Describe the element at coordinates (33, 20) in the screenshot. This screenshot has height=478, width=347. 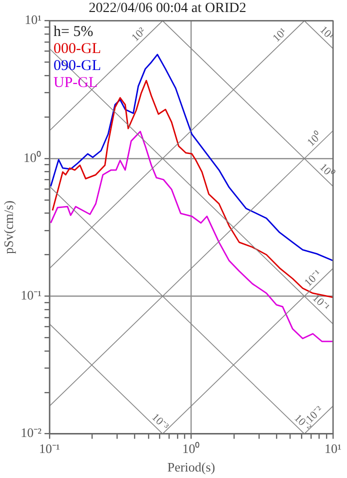
I see `y-tick-label: 10¹` at that location.